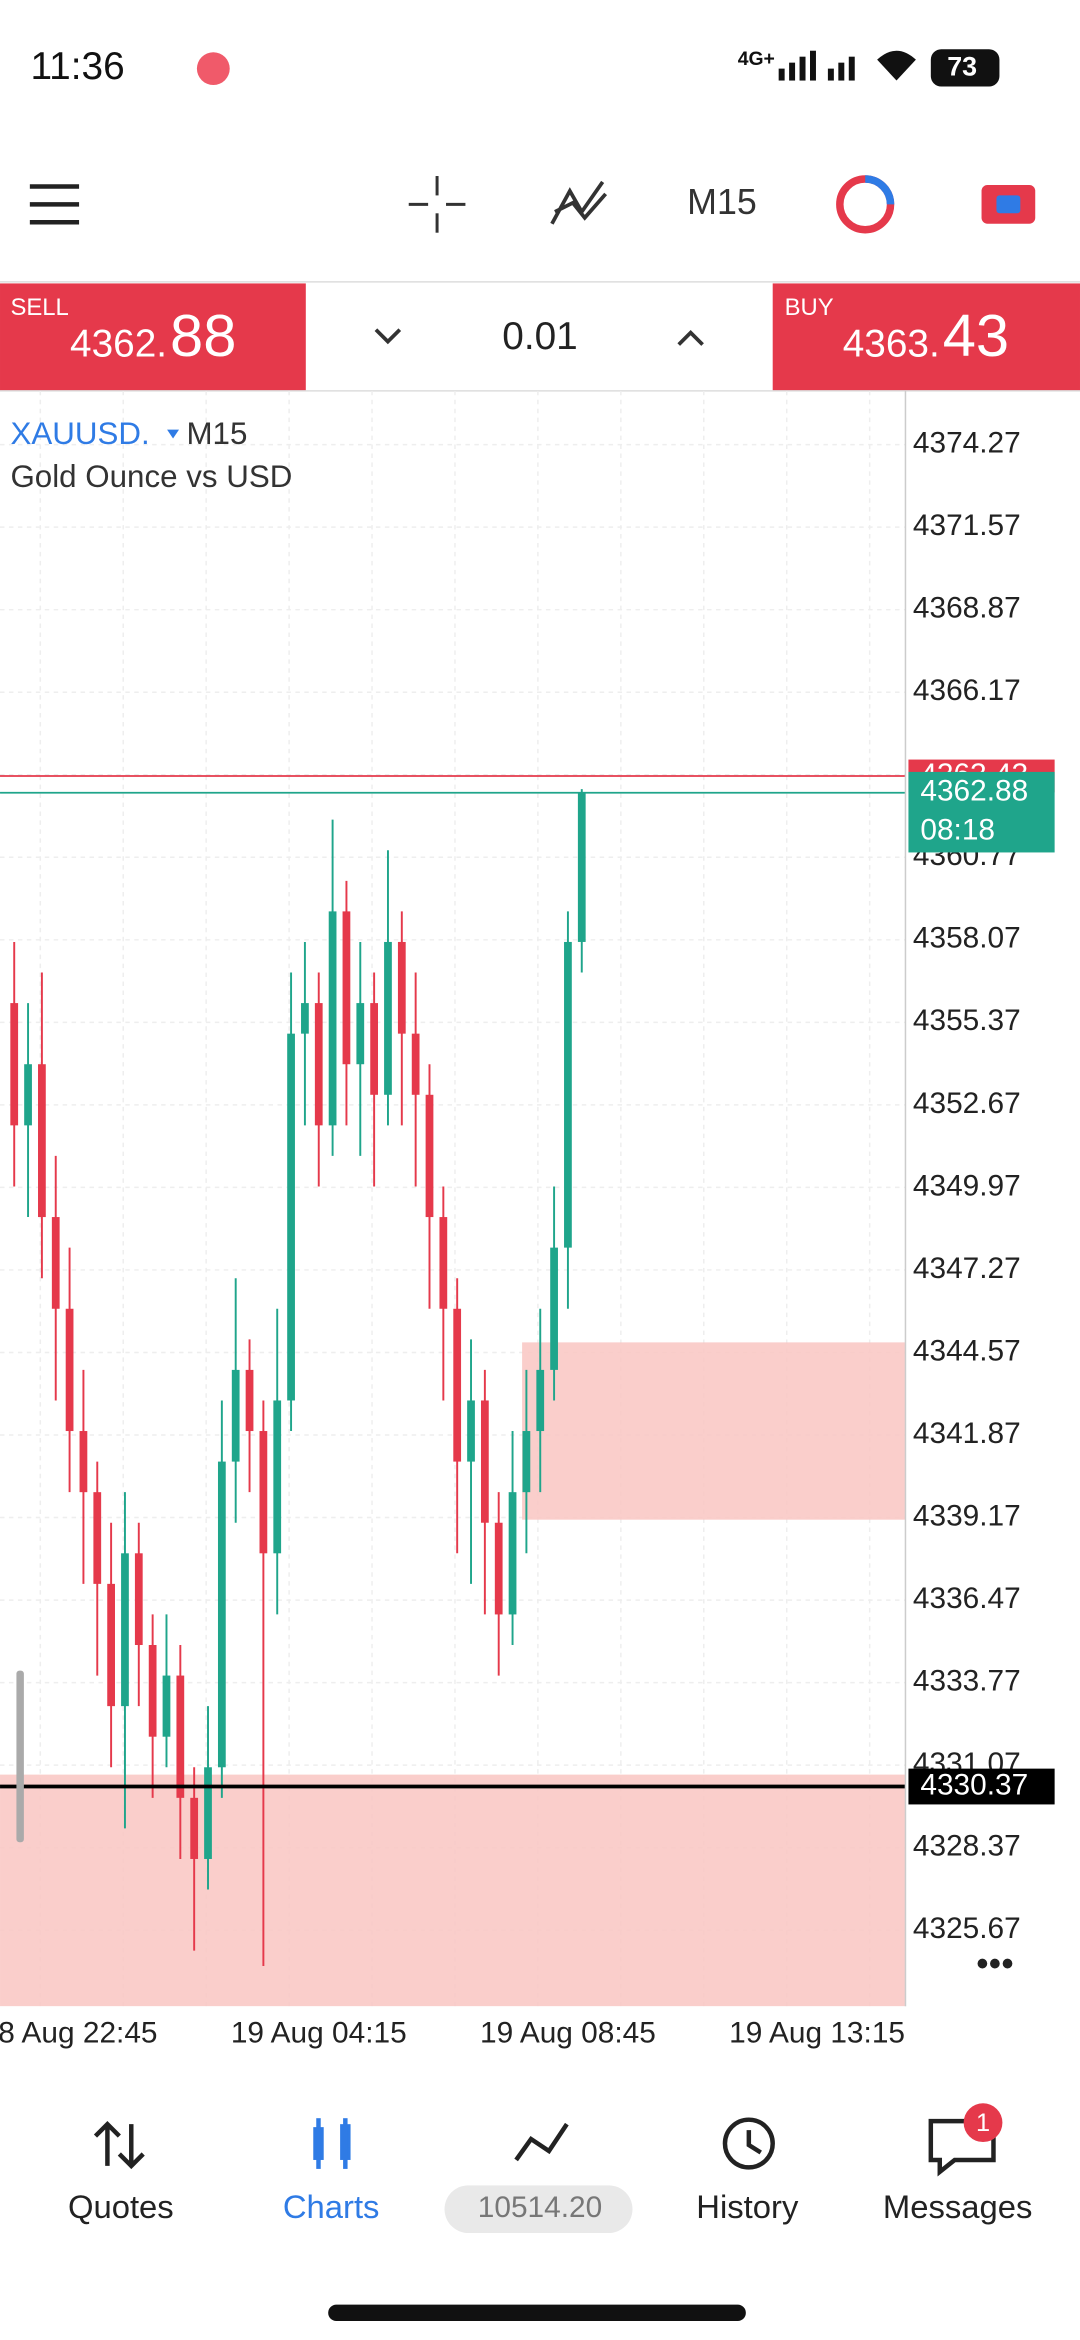 The width and height of the screenshot is (1080, 2340). Describe the element at coordinates (331, 2206) in the screenshot. I see `nav-label: Charts` at that location.